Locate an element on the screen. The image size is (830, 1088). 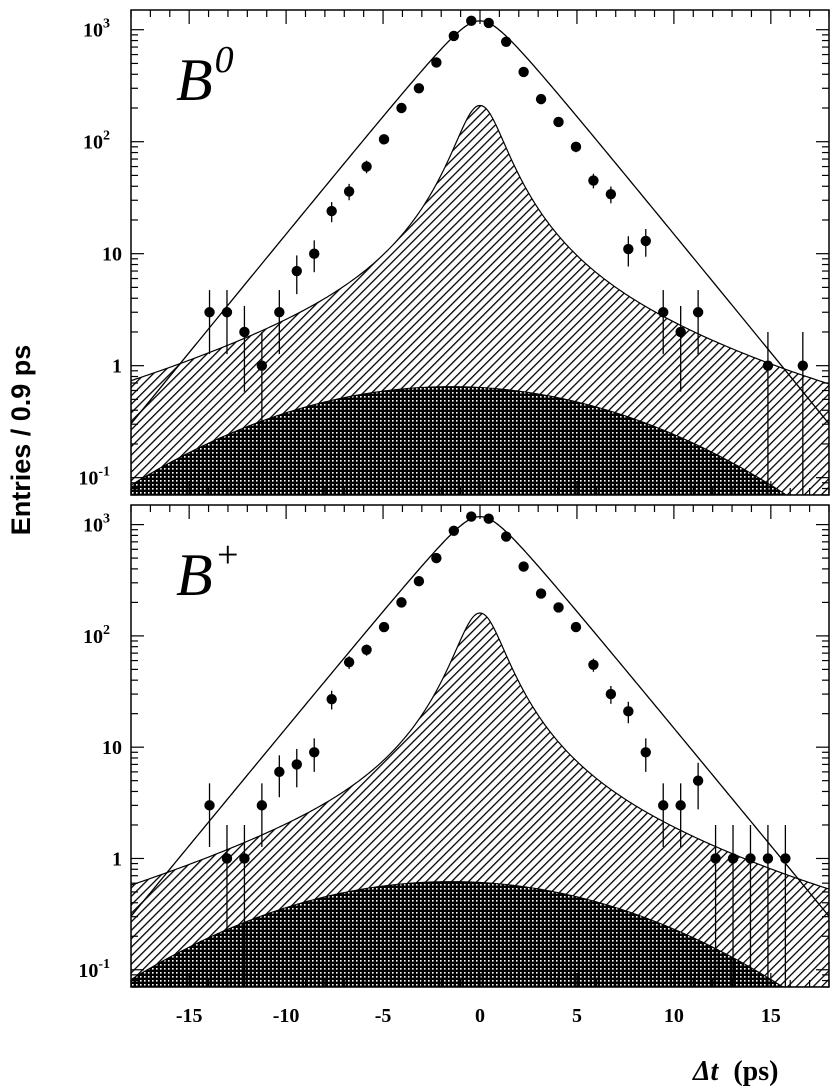
panel-label-base: B is located at coordinates (194, 575).